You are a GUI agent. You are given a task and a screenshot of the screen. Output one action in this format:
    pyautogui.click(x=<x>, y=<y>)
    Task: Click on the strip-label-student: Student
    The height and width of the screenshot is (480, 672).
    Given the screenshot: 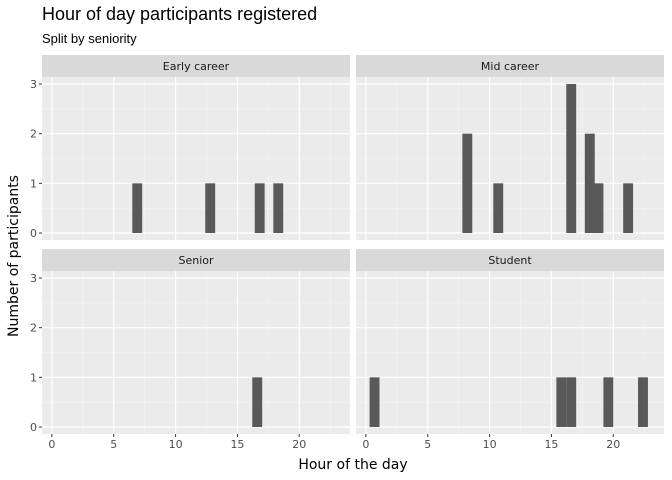 What is the action you would take?
    pyautogui.click(x=510, y=260)
    